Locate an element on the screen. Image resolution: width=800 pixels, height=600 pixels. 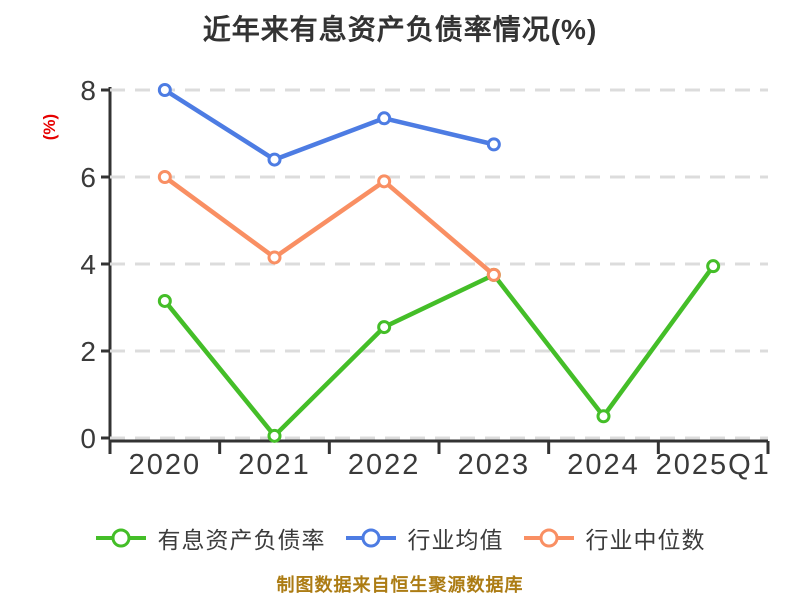
y-axis-tick-label: 8 is located at coordinates (88, 90).